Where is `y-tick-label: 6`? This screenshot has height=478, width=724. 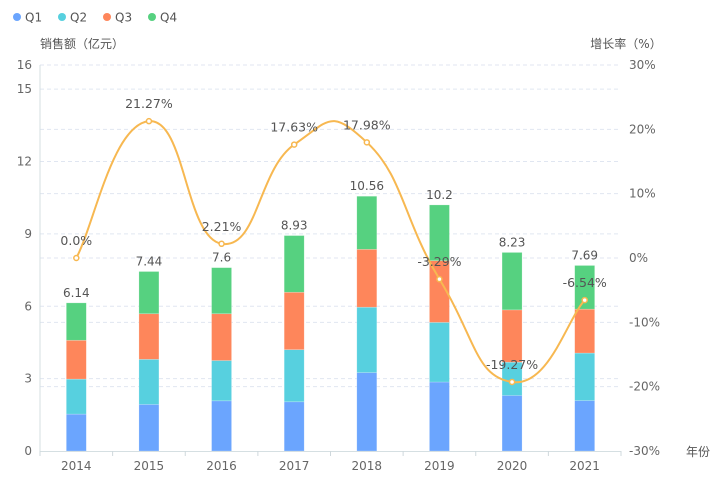 y-tick-label: 6 is located at coordinates (28, 306).